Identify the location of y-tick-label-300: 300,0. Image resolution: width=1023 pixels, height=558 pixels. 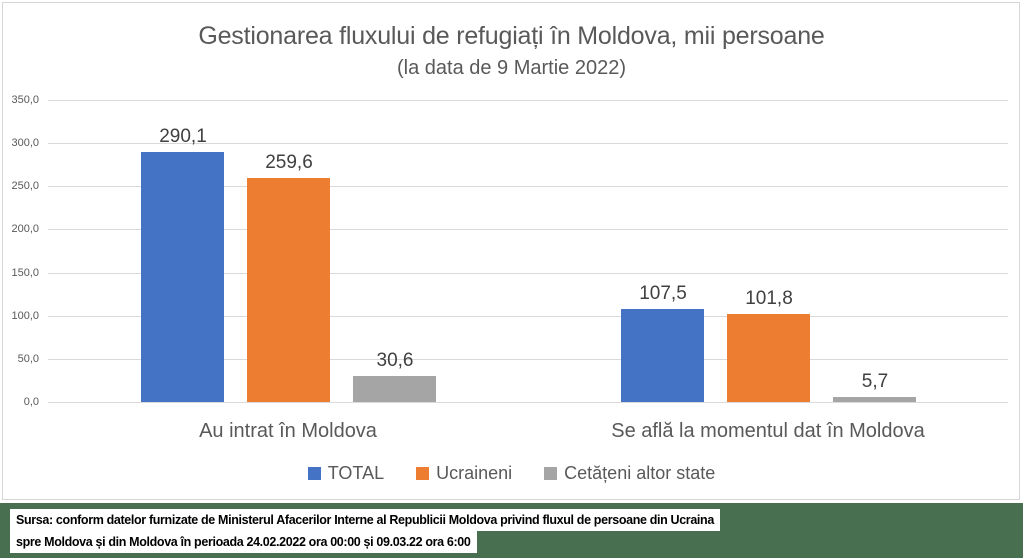
(25, 143).